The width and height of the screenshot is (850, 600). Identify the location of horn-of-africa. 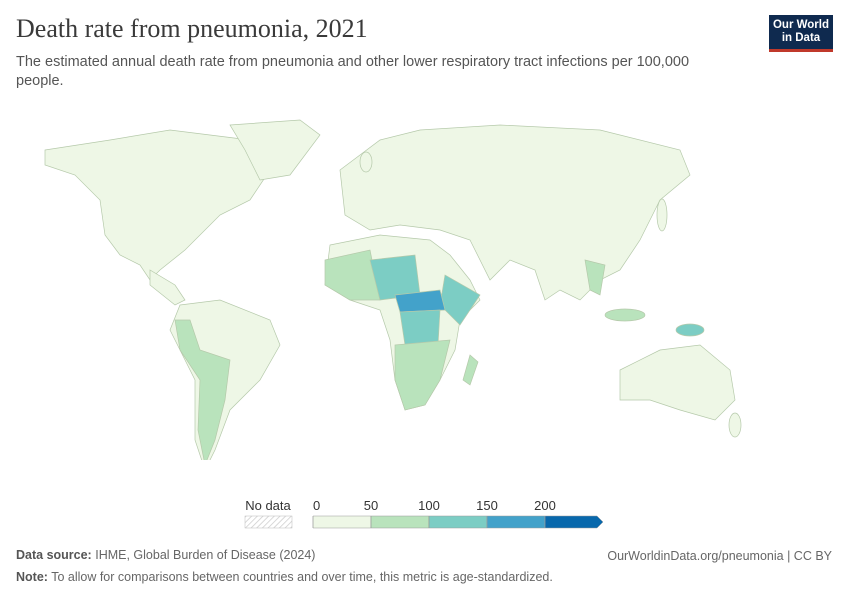
(460, 300).